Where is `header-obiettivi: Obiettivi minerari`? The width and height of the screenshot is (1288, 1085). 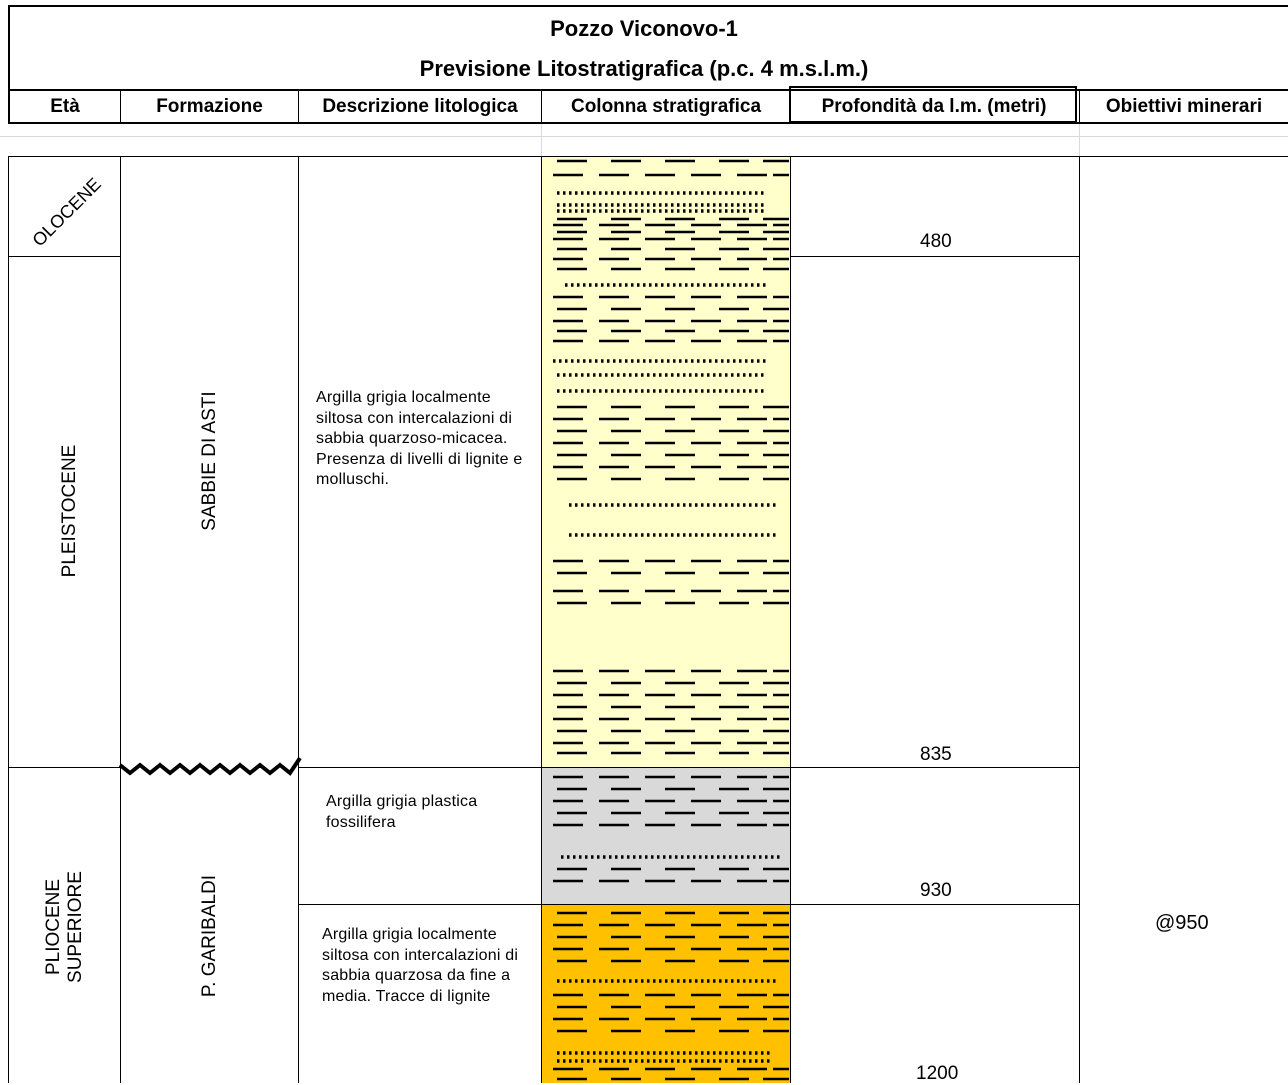 header-obiettivi: Obiettivi minerari is located at coordinates (1184, 106).